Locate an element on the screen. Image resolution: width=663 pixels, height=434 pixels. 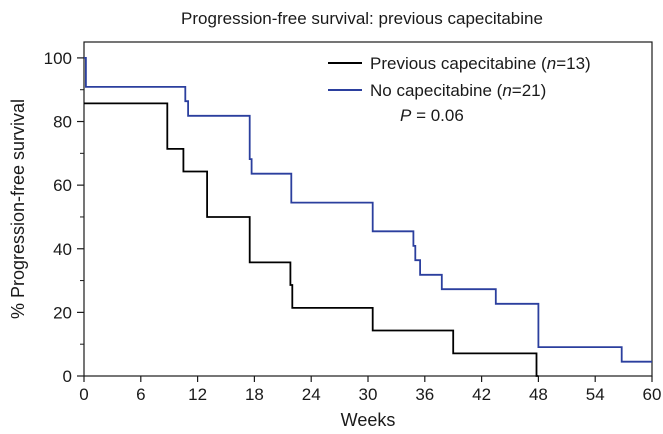
legend-n-no-capecitabine: n is located at coordinates (506, 90).